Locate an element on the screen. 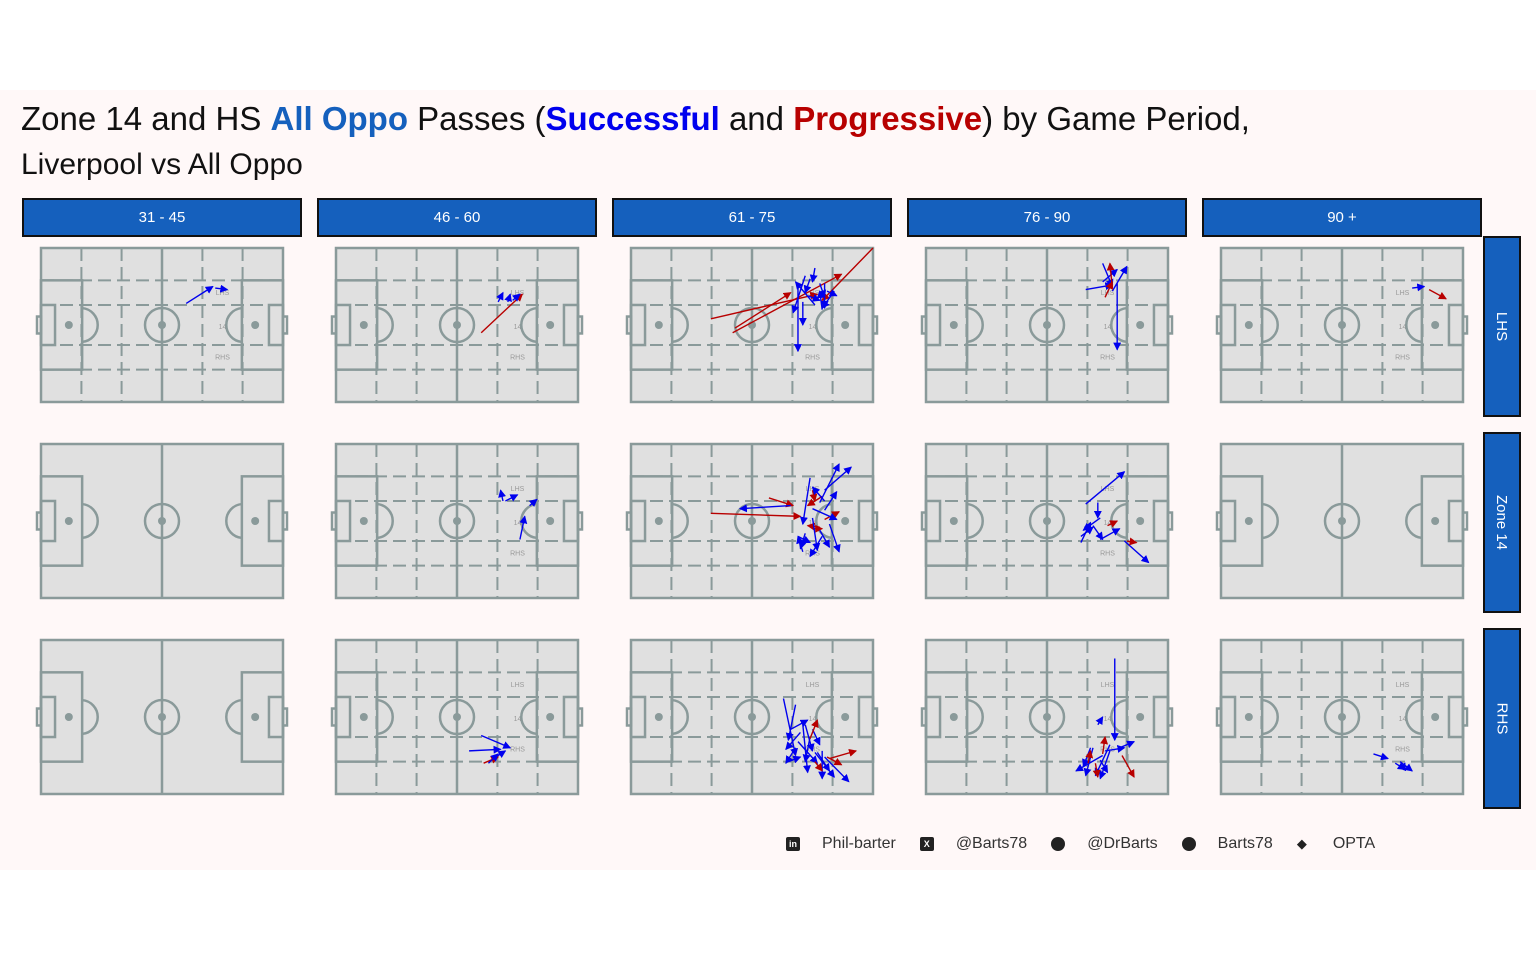 The width and height of the screenshot is (1536, 960). dropbox-icon: ◆ is located at coordinates (1301, 843).